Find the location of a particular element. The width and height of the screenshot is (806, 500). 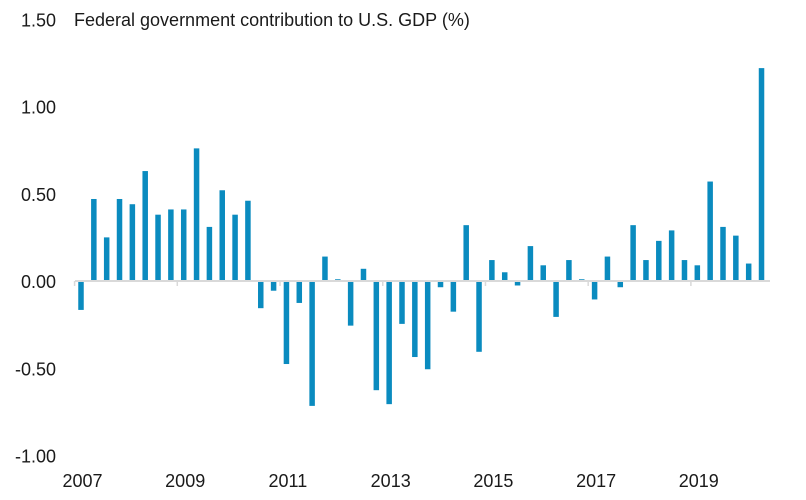

bar-2009-q2 is located at coordinates (196, 214).